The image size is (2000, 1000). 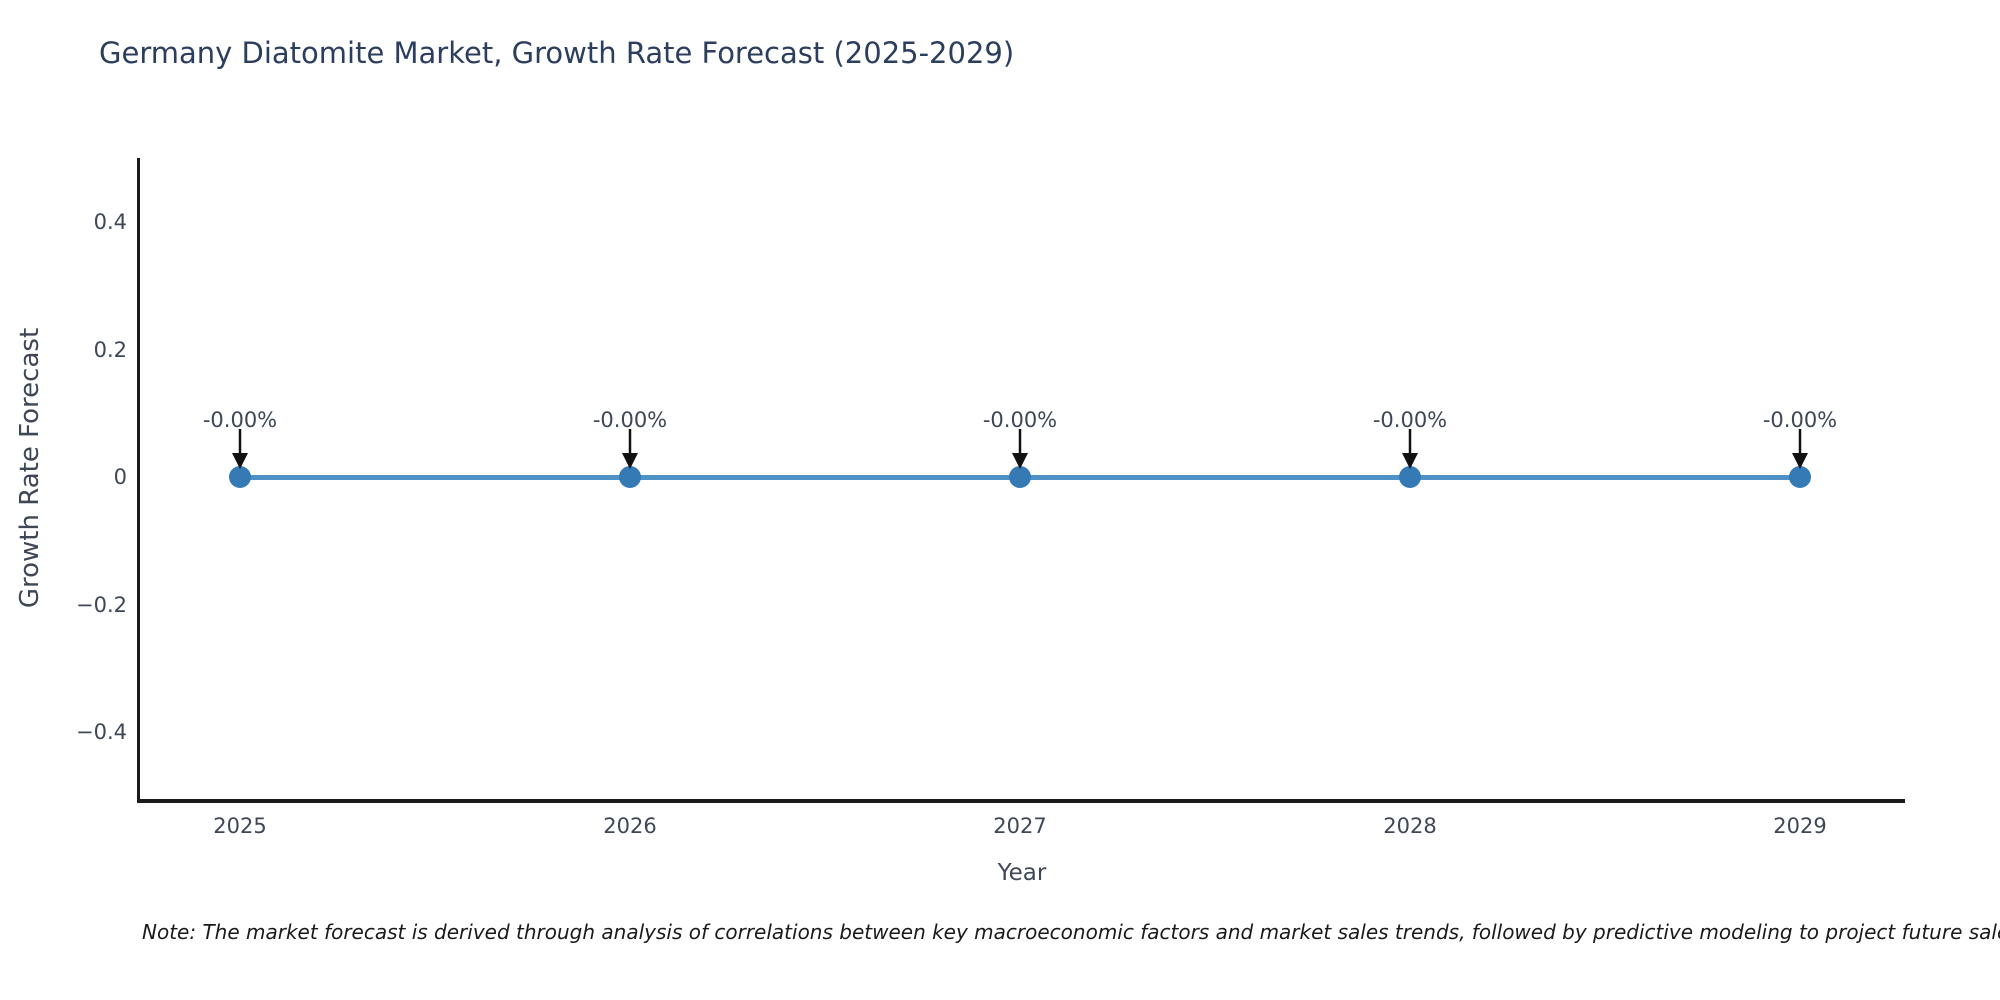 I want to click on x-tick-label: 2027, so click(x=1020, y=826).